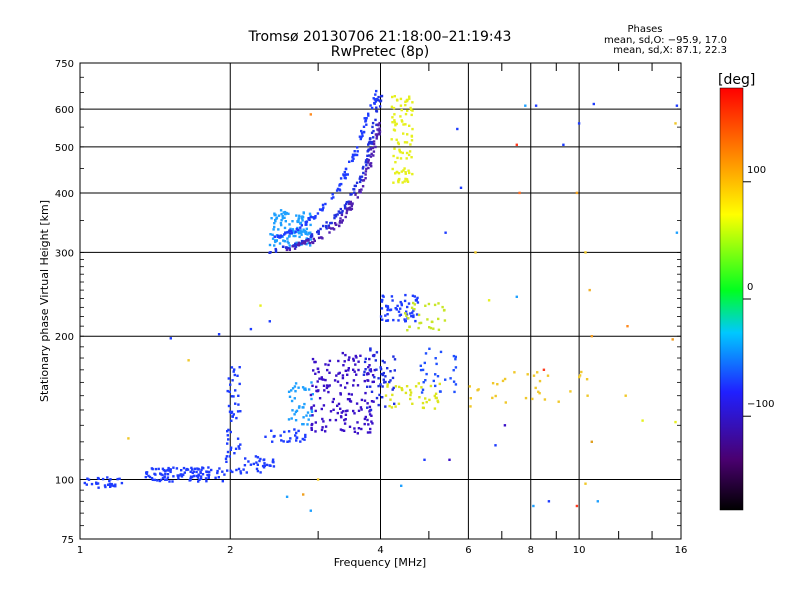  What do you see at coordinates (670, 50) in the screenshot?
I see `legend-line-x: mean, sd,X: 87.1, 22.3` at bounding box center [670, 50].